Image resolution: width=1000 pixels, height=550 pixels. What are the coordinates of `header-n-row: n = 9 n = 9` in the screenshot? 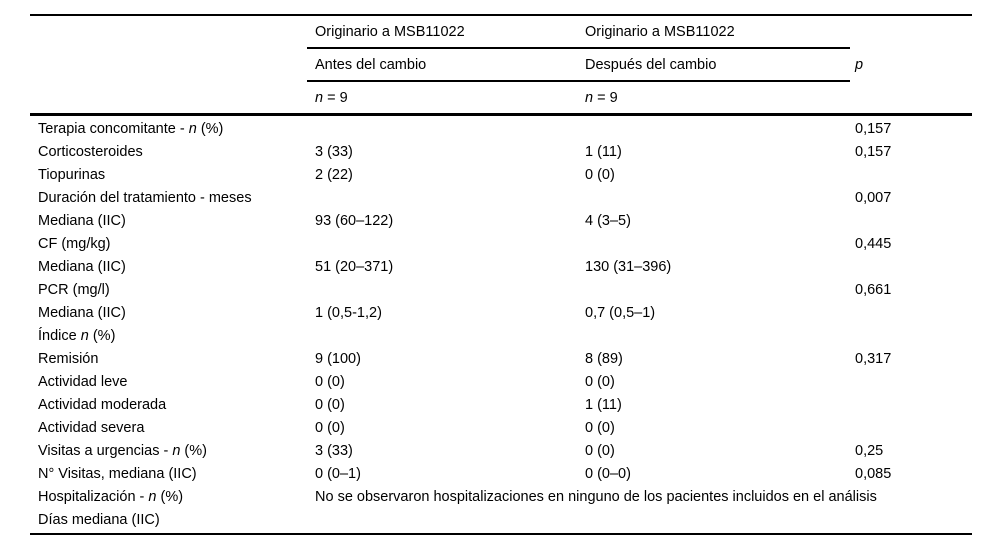 It's located at (501, 97).